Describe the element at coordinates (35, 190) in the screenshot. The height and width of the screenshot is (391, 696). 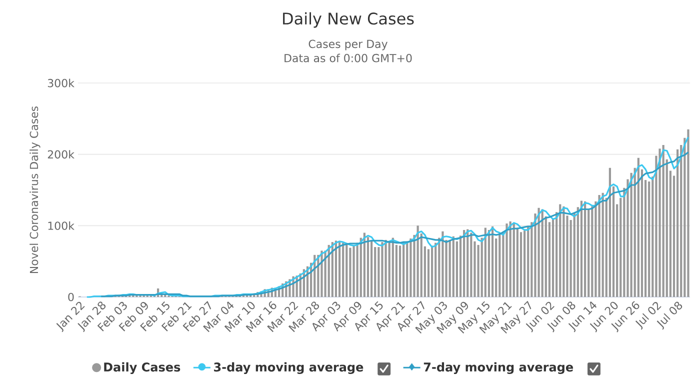
I see `y-axis-title: Novel Coronavirus Daily Cases` at that location.